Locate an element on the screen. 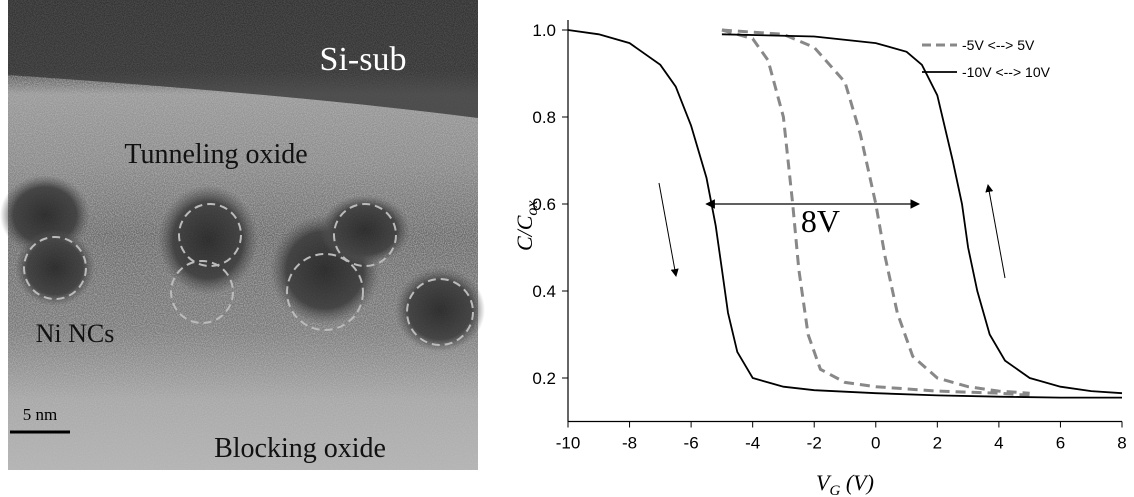 The height and width of the screenshot is (497, 1134). substrate-region is located at coordinates (243, 59).